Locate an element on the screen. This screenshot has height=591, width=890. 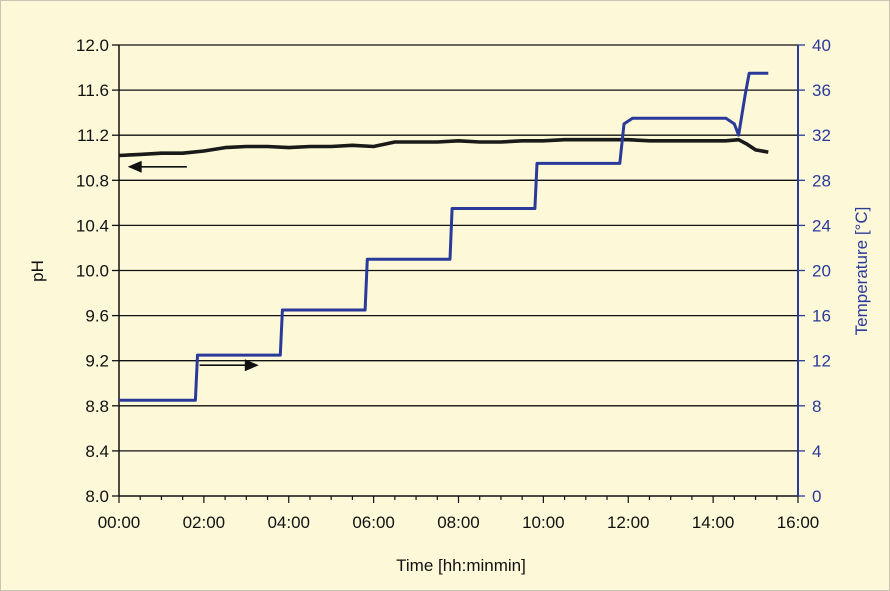
x-tick-label: 06:00 is located at coordinates (373, 522).